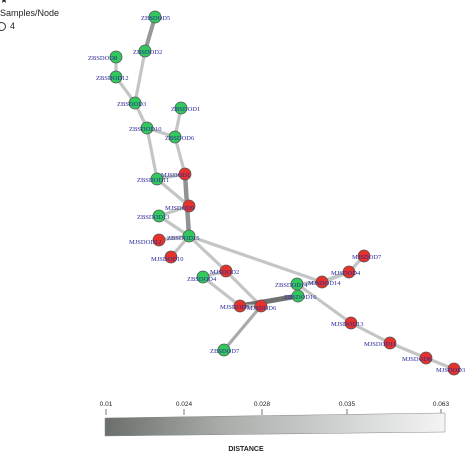  Describe the element at coordinates (159, 216) in the screenshot. I see `node-zbsdd13` at that location.